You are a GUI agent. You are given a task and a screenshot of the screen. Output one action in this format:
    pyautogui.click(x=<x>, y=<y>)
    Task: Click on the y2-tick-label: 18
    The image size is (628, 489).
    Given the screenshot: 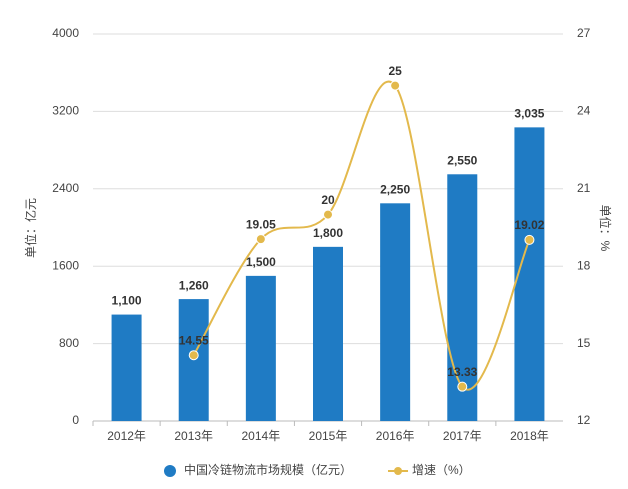 What is the action you would take?
    pyautogui.click(x=584, y=265)
    